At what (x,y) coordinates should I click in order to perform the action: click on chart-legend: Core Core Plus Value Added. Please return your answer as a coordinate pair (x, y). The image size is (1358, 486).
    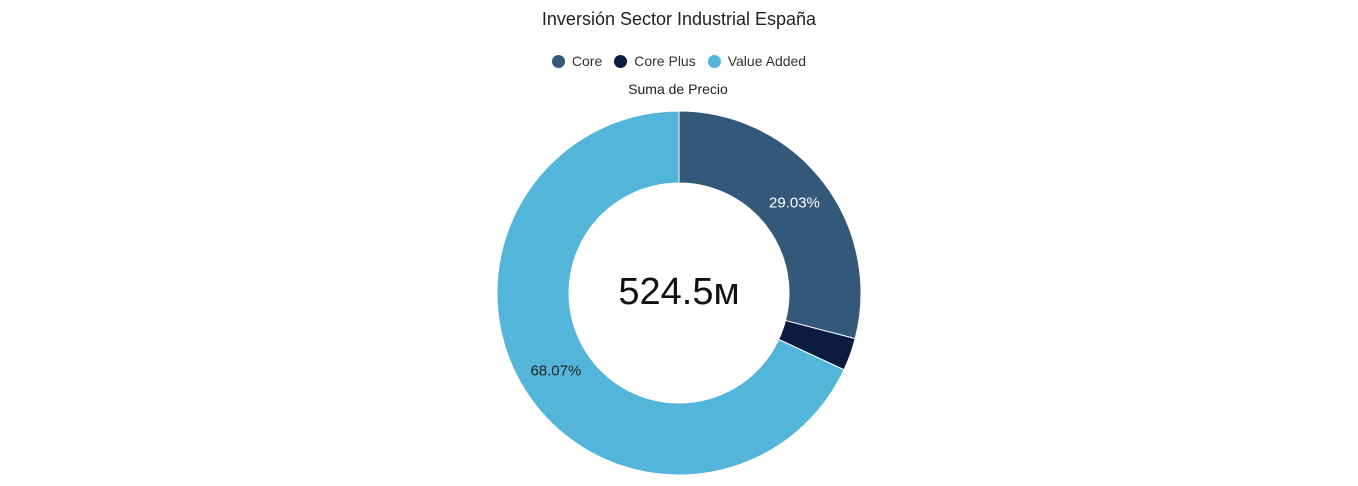
    Looking at the image, I should click on (679, 61).